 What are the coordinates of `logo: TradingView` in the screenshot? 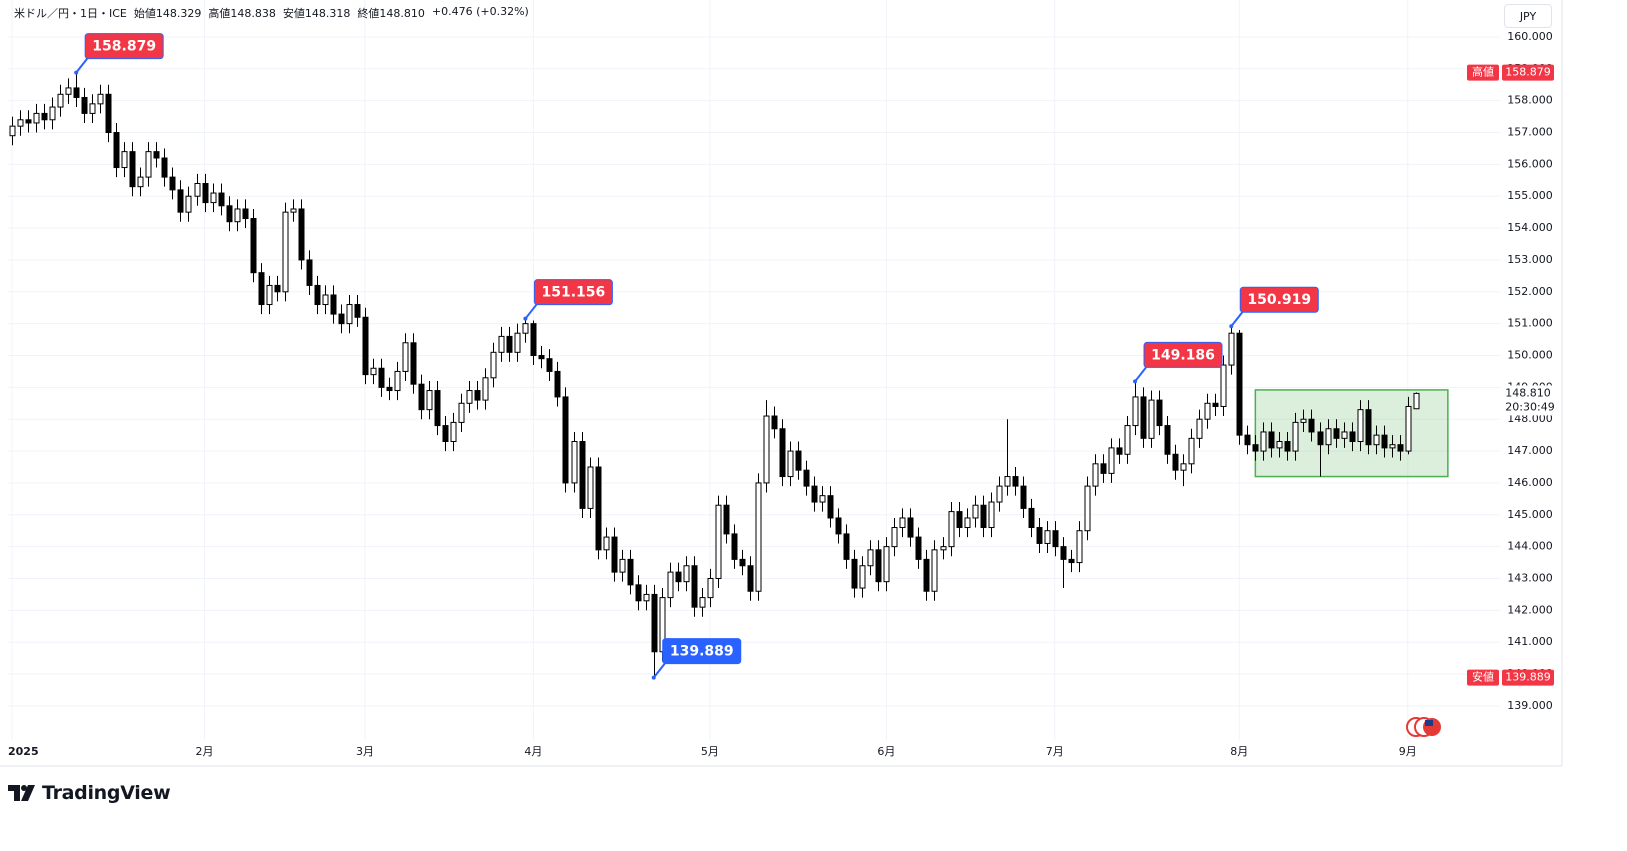 It's located at (89, 793).